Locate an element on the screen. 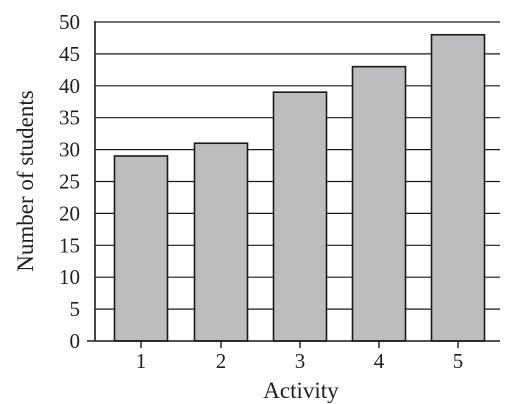  y-tick-label: 50 is located at coordinates (69, 22).